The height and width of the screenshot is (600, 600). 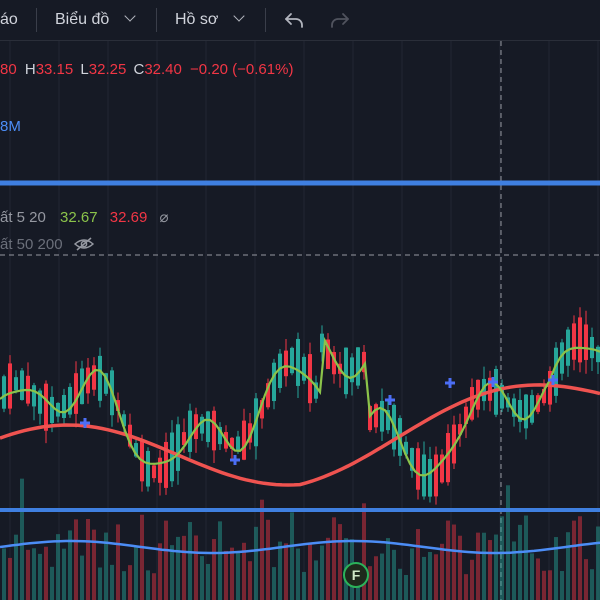 I want to click on ma-legend: ất 5 20 32.67 32.69 ⌀, so click(x=84, y=217).